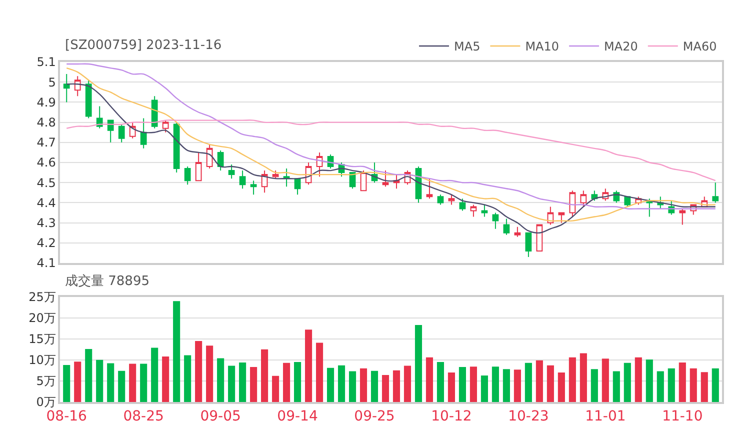  I want to click on x-tick-label: 09-25, so click(374, 416).